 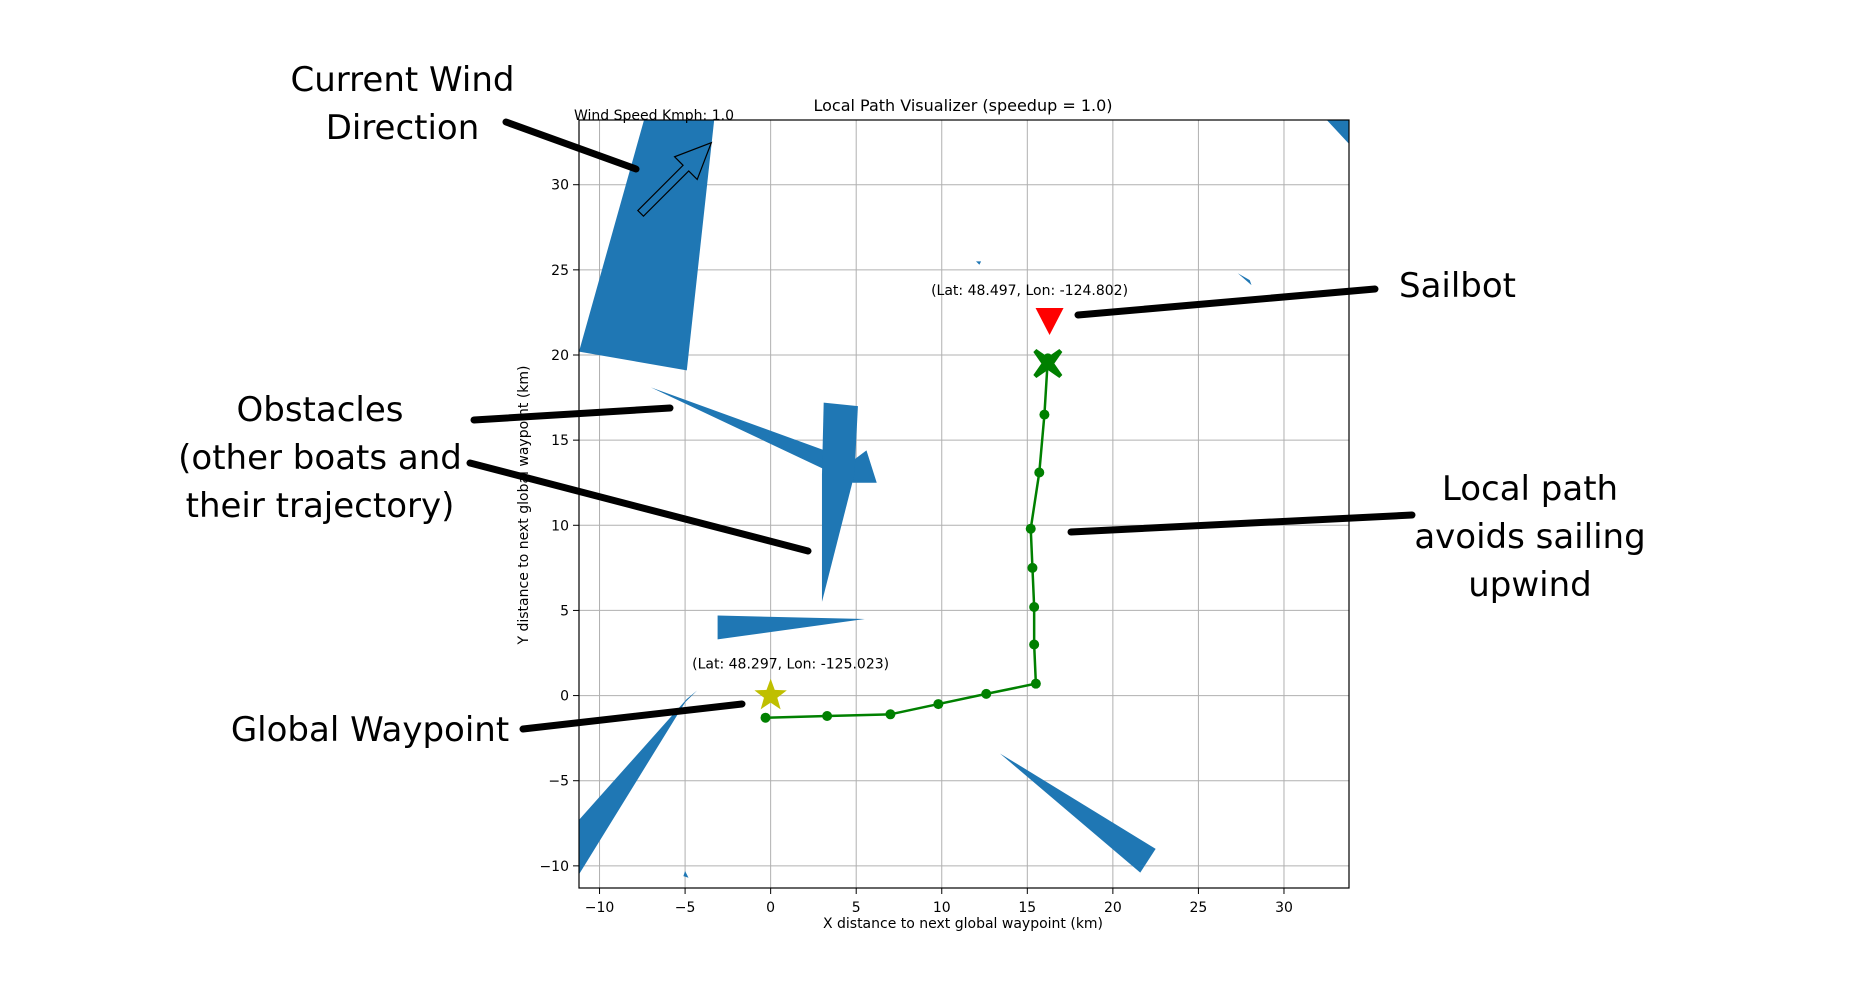 I want to click on markers-layer, so click(x=909, y=508).